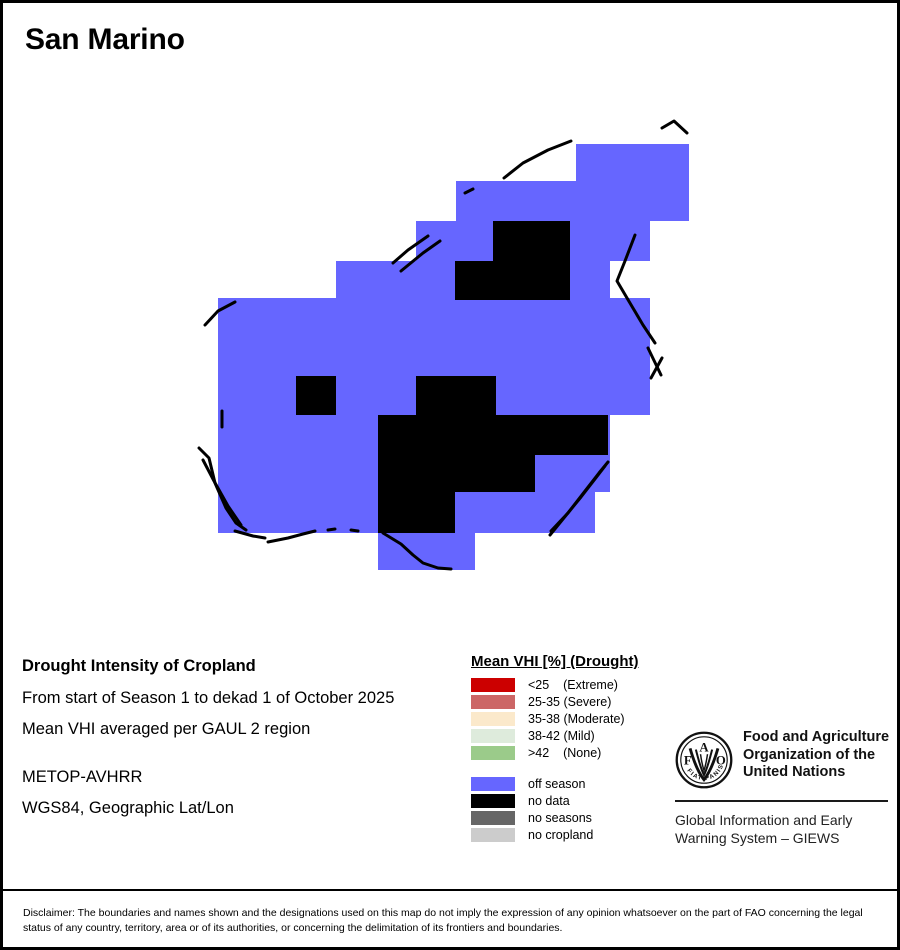 Image resolution: width=900 pixels, height=950 pixels. I want to click on legend-row-status-3: no cropland, so click(571, 834).